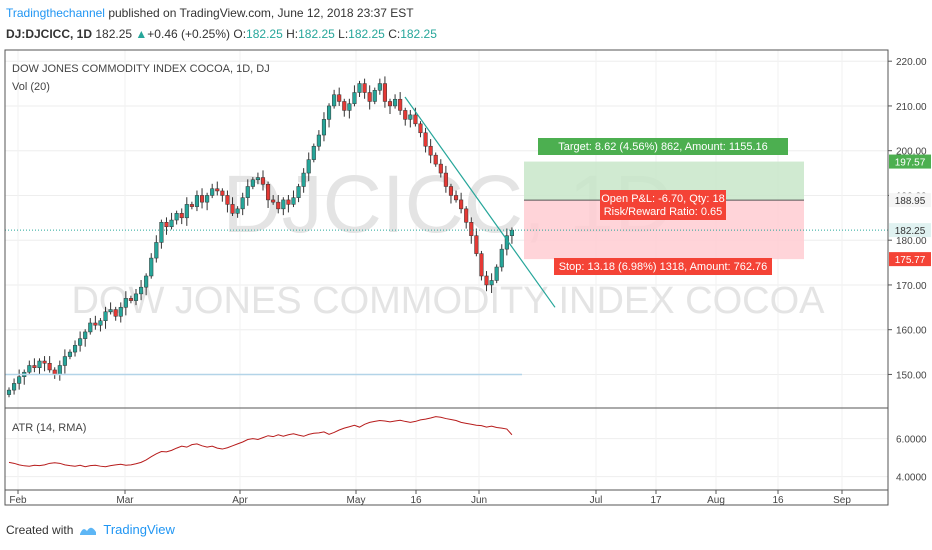  Describe the element at coordinates (842, 500) in the screenshot. I see `time-tick-label: Sep` at that location.